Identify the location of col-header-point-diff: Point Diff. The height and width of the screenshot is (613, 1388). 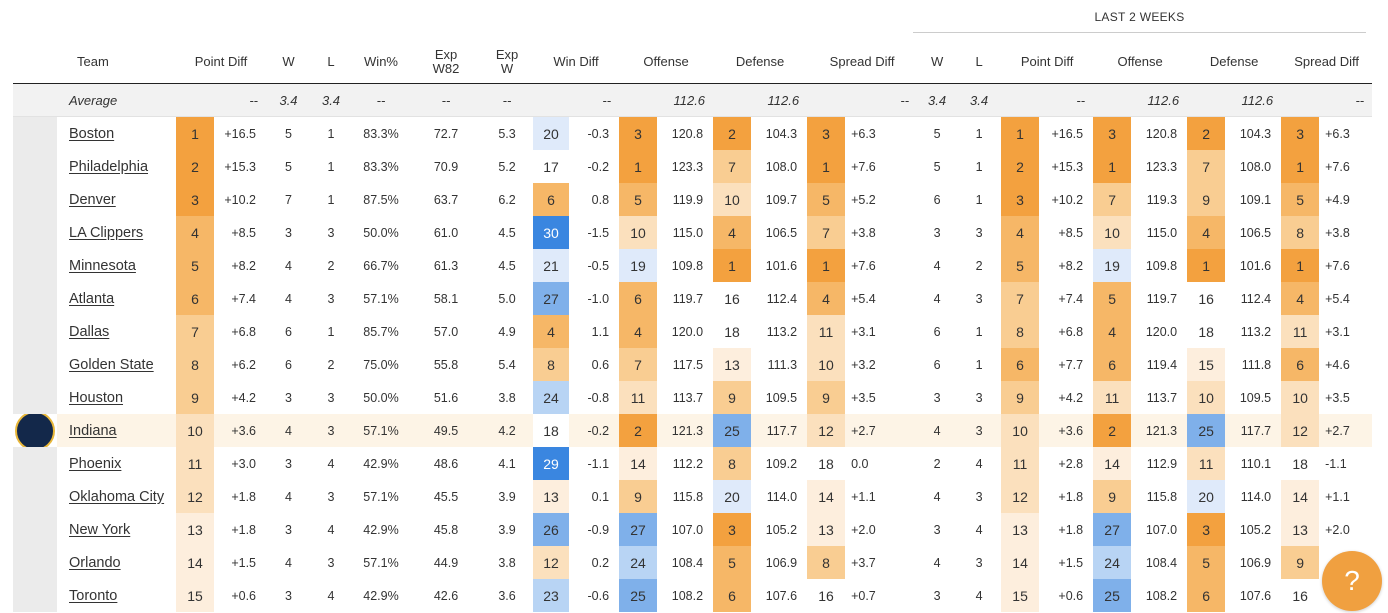
(221, 62).